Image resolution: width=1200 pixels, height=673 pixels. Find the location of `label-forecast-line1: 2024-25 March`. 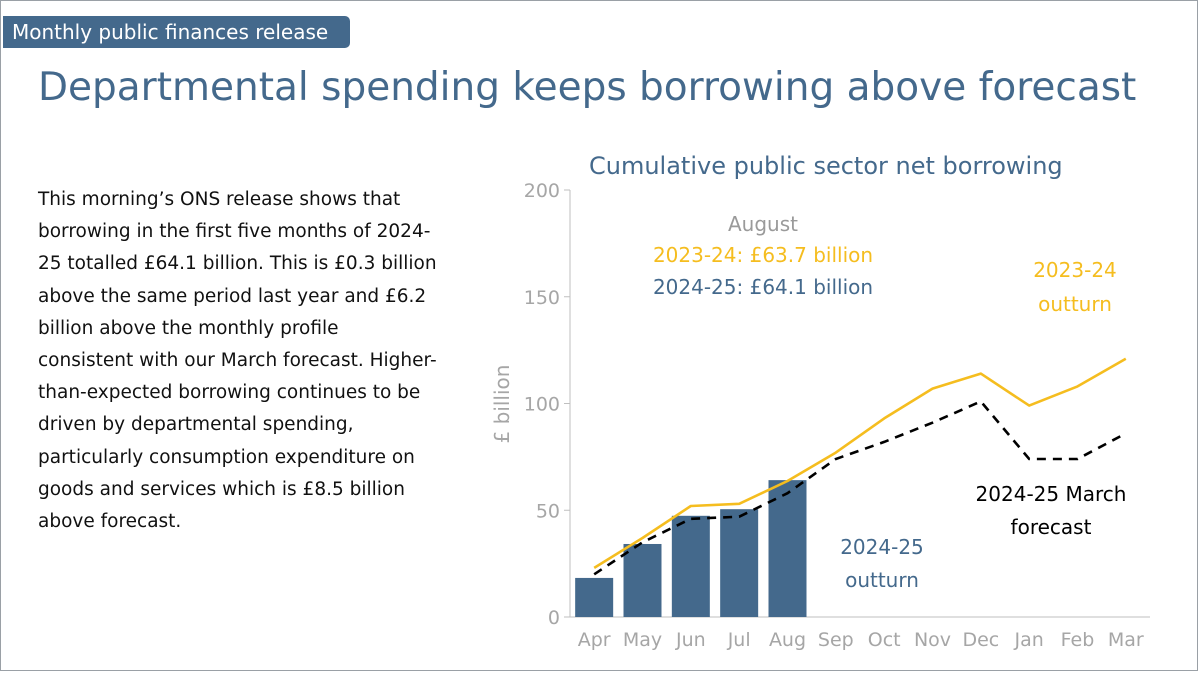

label-forecast-line1: 2024-25 March is located at coordinates (1051, 494).